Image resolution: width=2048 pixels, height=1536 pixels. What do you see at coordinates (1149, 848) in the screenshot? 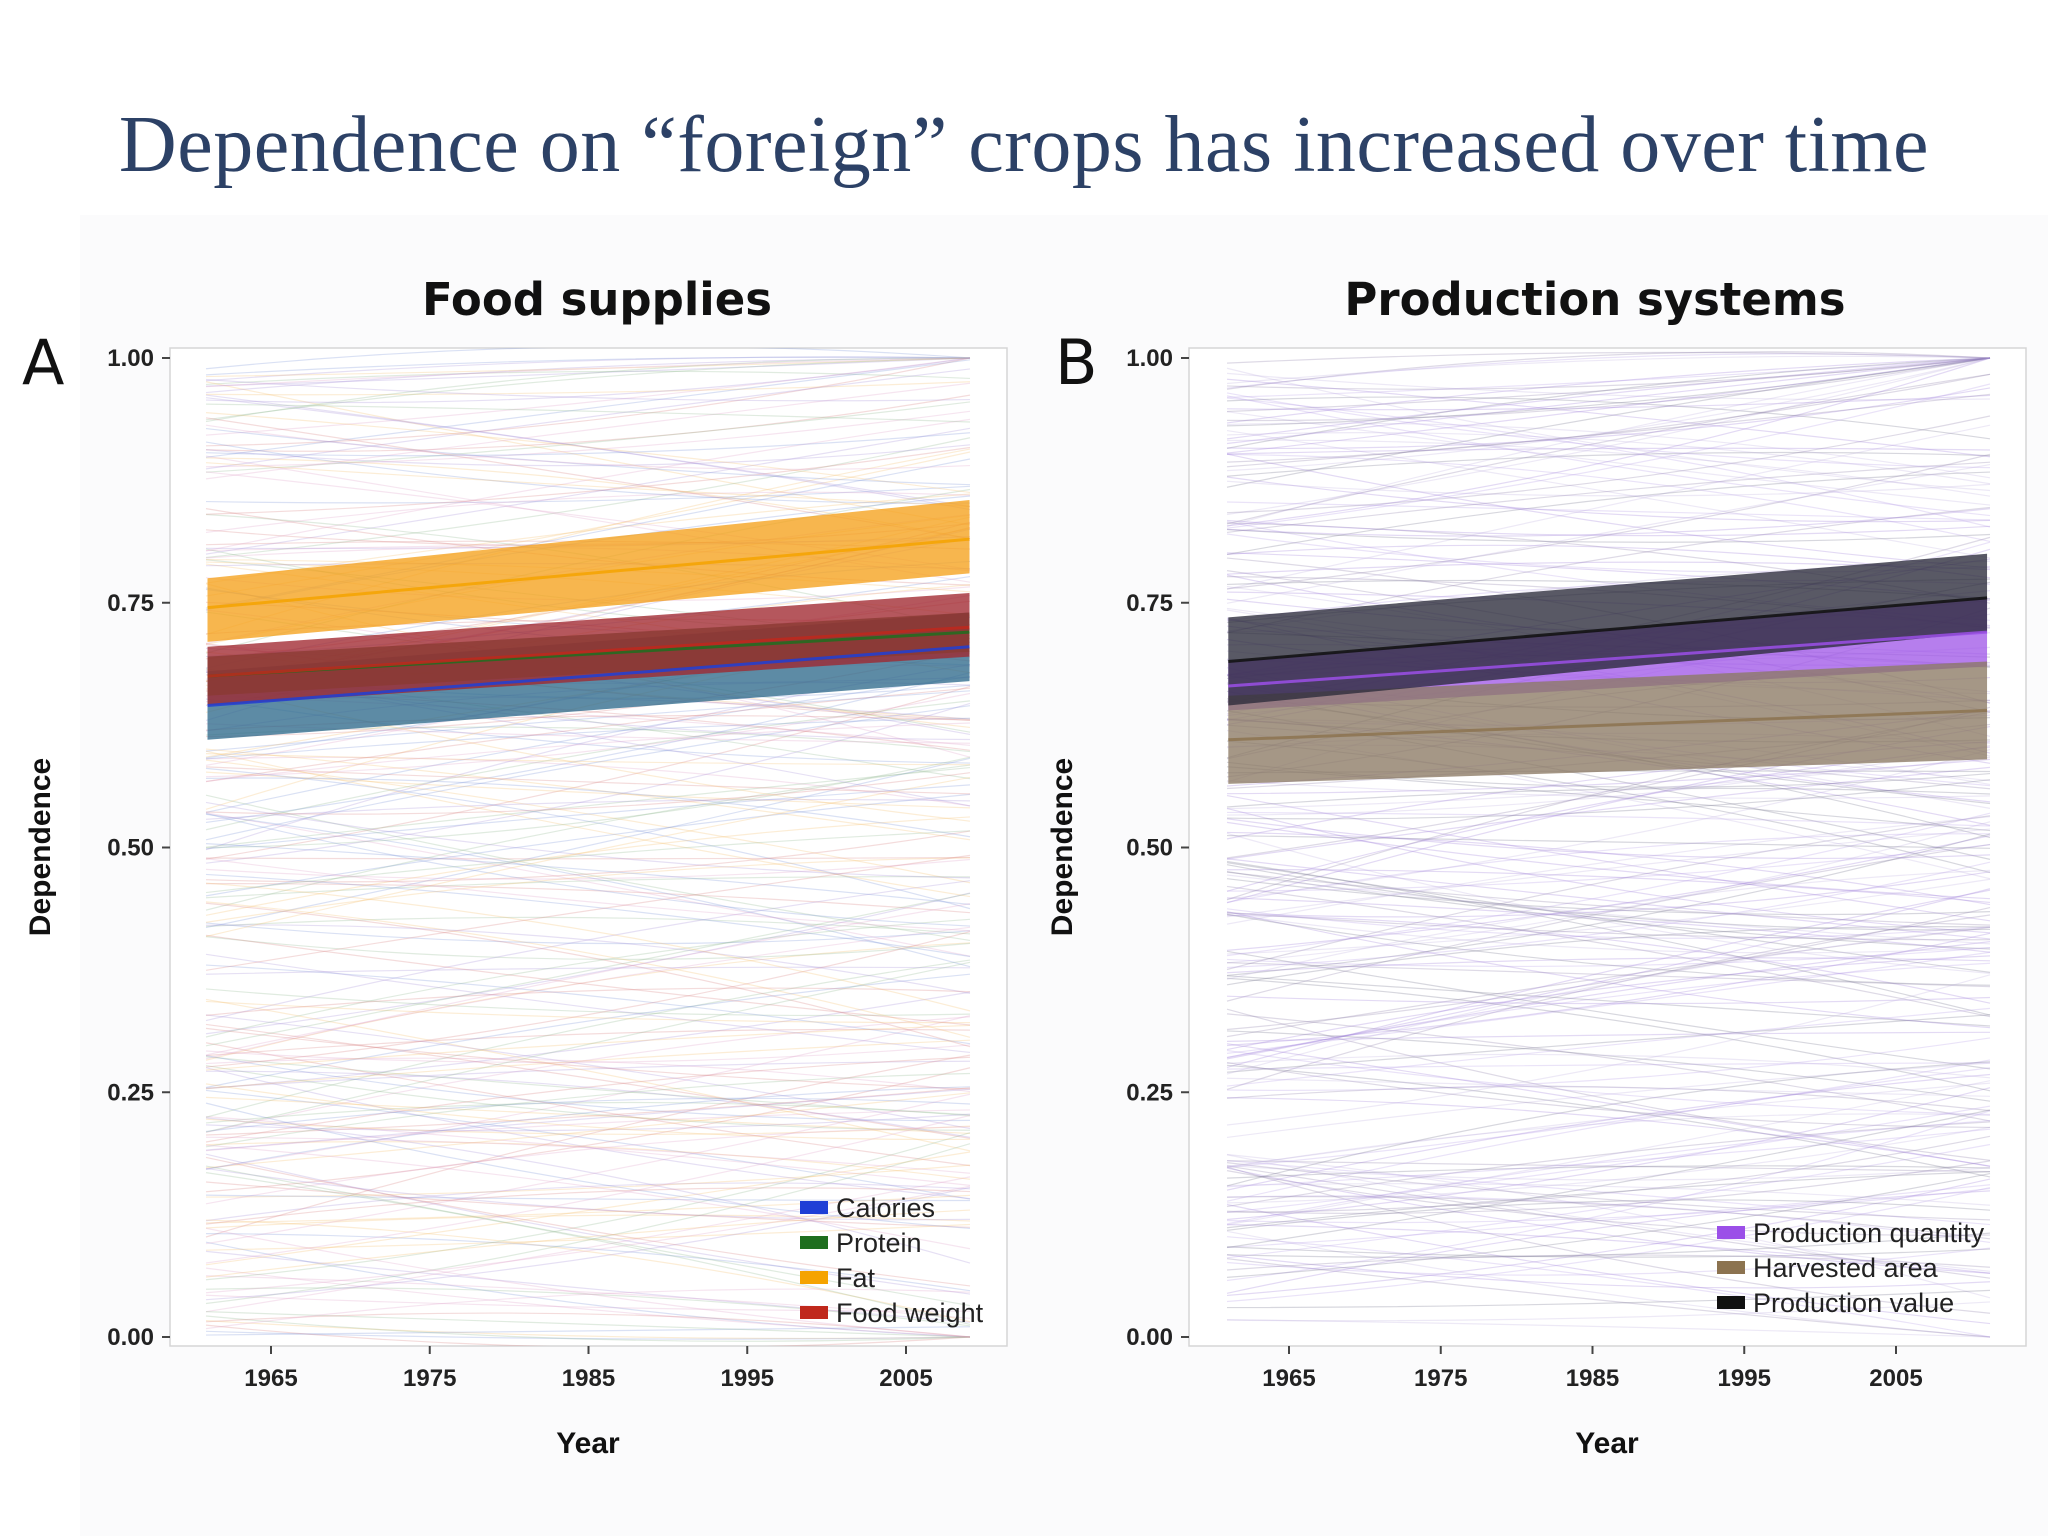
I see `y-tick-label: 0.50` at bounding box center [1149, 848].